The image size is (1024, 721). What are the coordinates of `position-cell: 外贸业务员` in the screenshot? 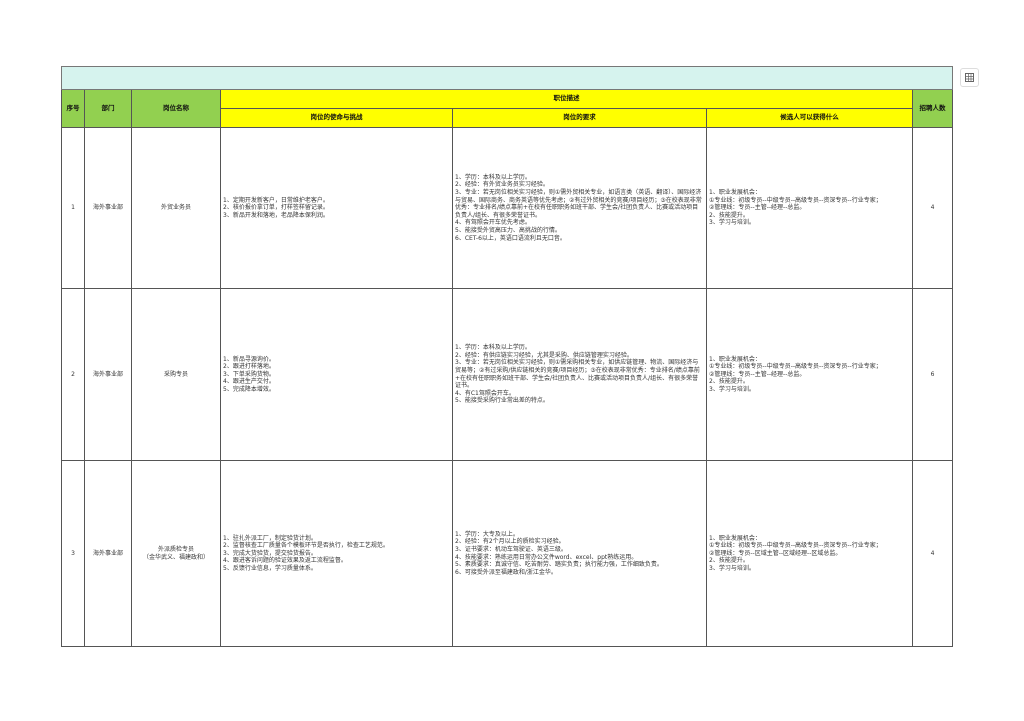 It's located at (176, 208).